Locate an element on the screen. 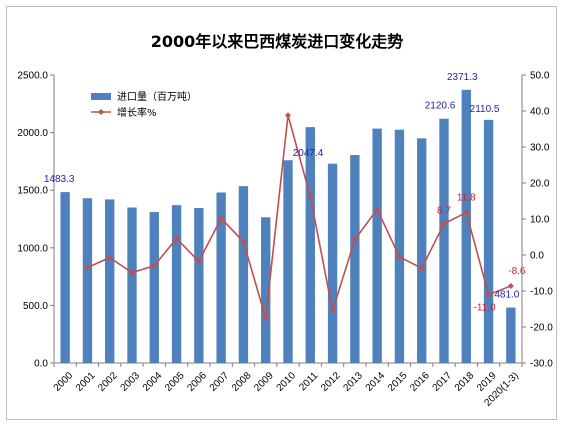  legend-line-label: 增长率% is located at coordinates (137, 112).